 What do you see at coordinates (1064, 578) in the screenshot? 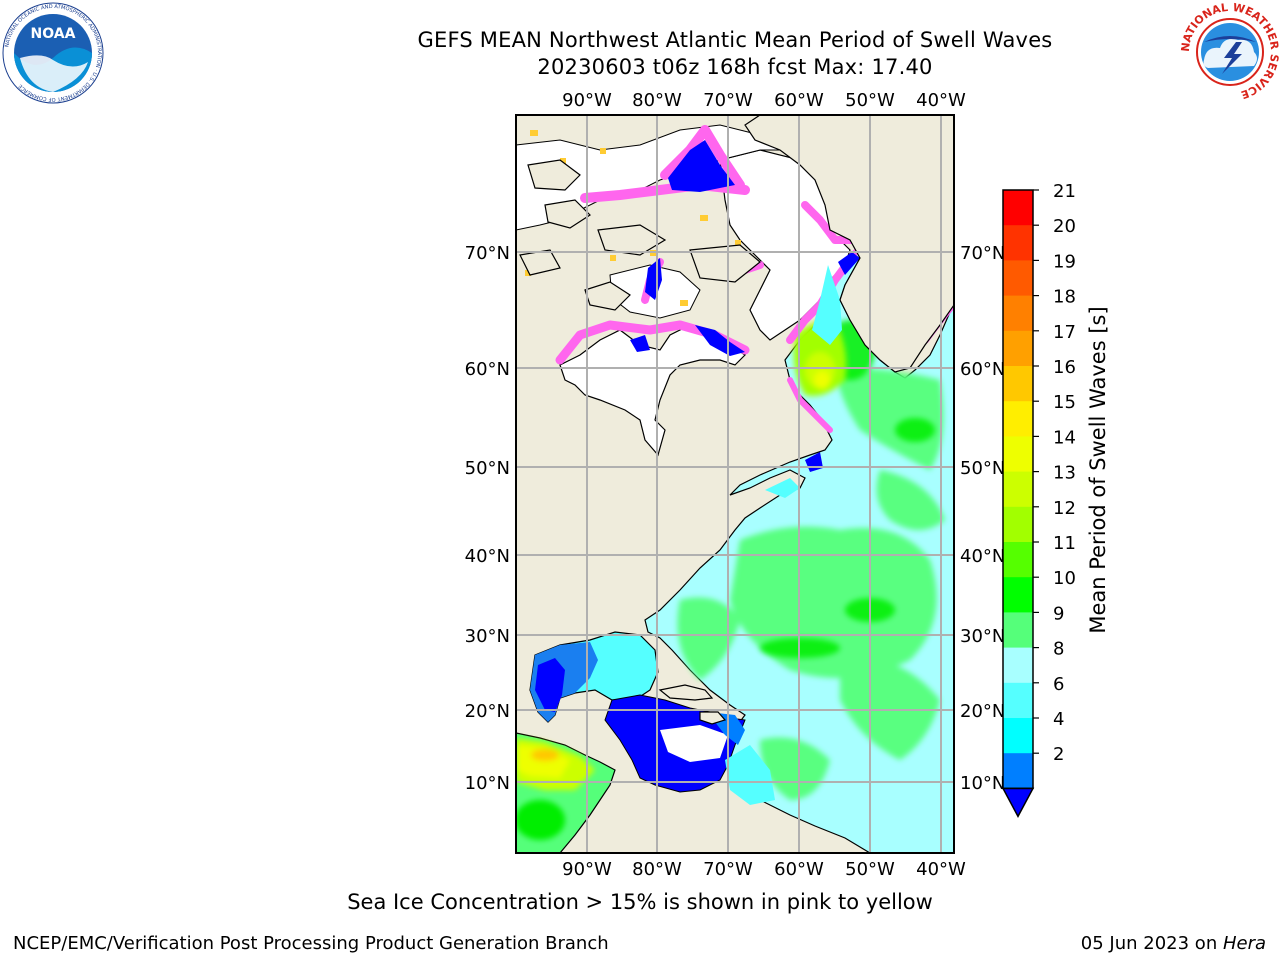
I see `colorbar-tick-label: 10` at bounding box center [1064, 578].